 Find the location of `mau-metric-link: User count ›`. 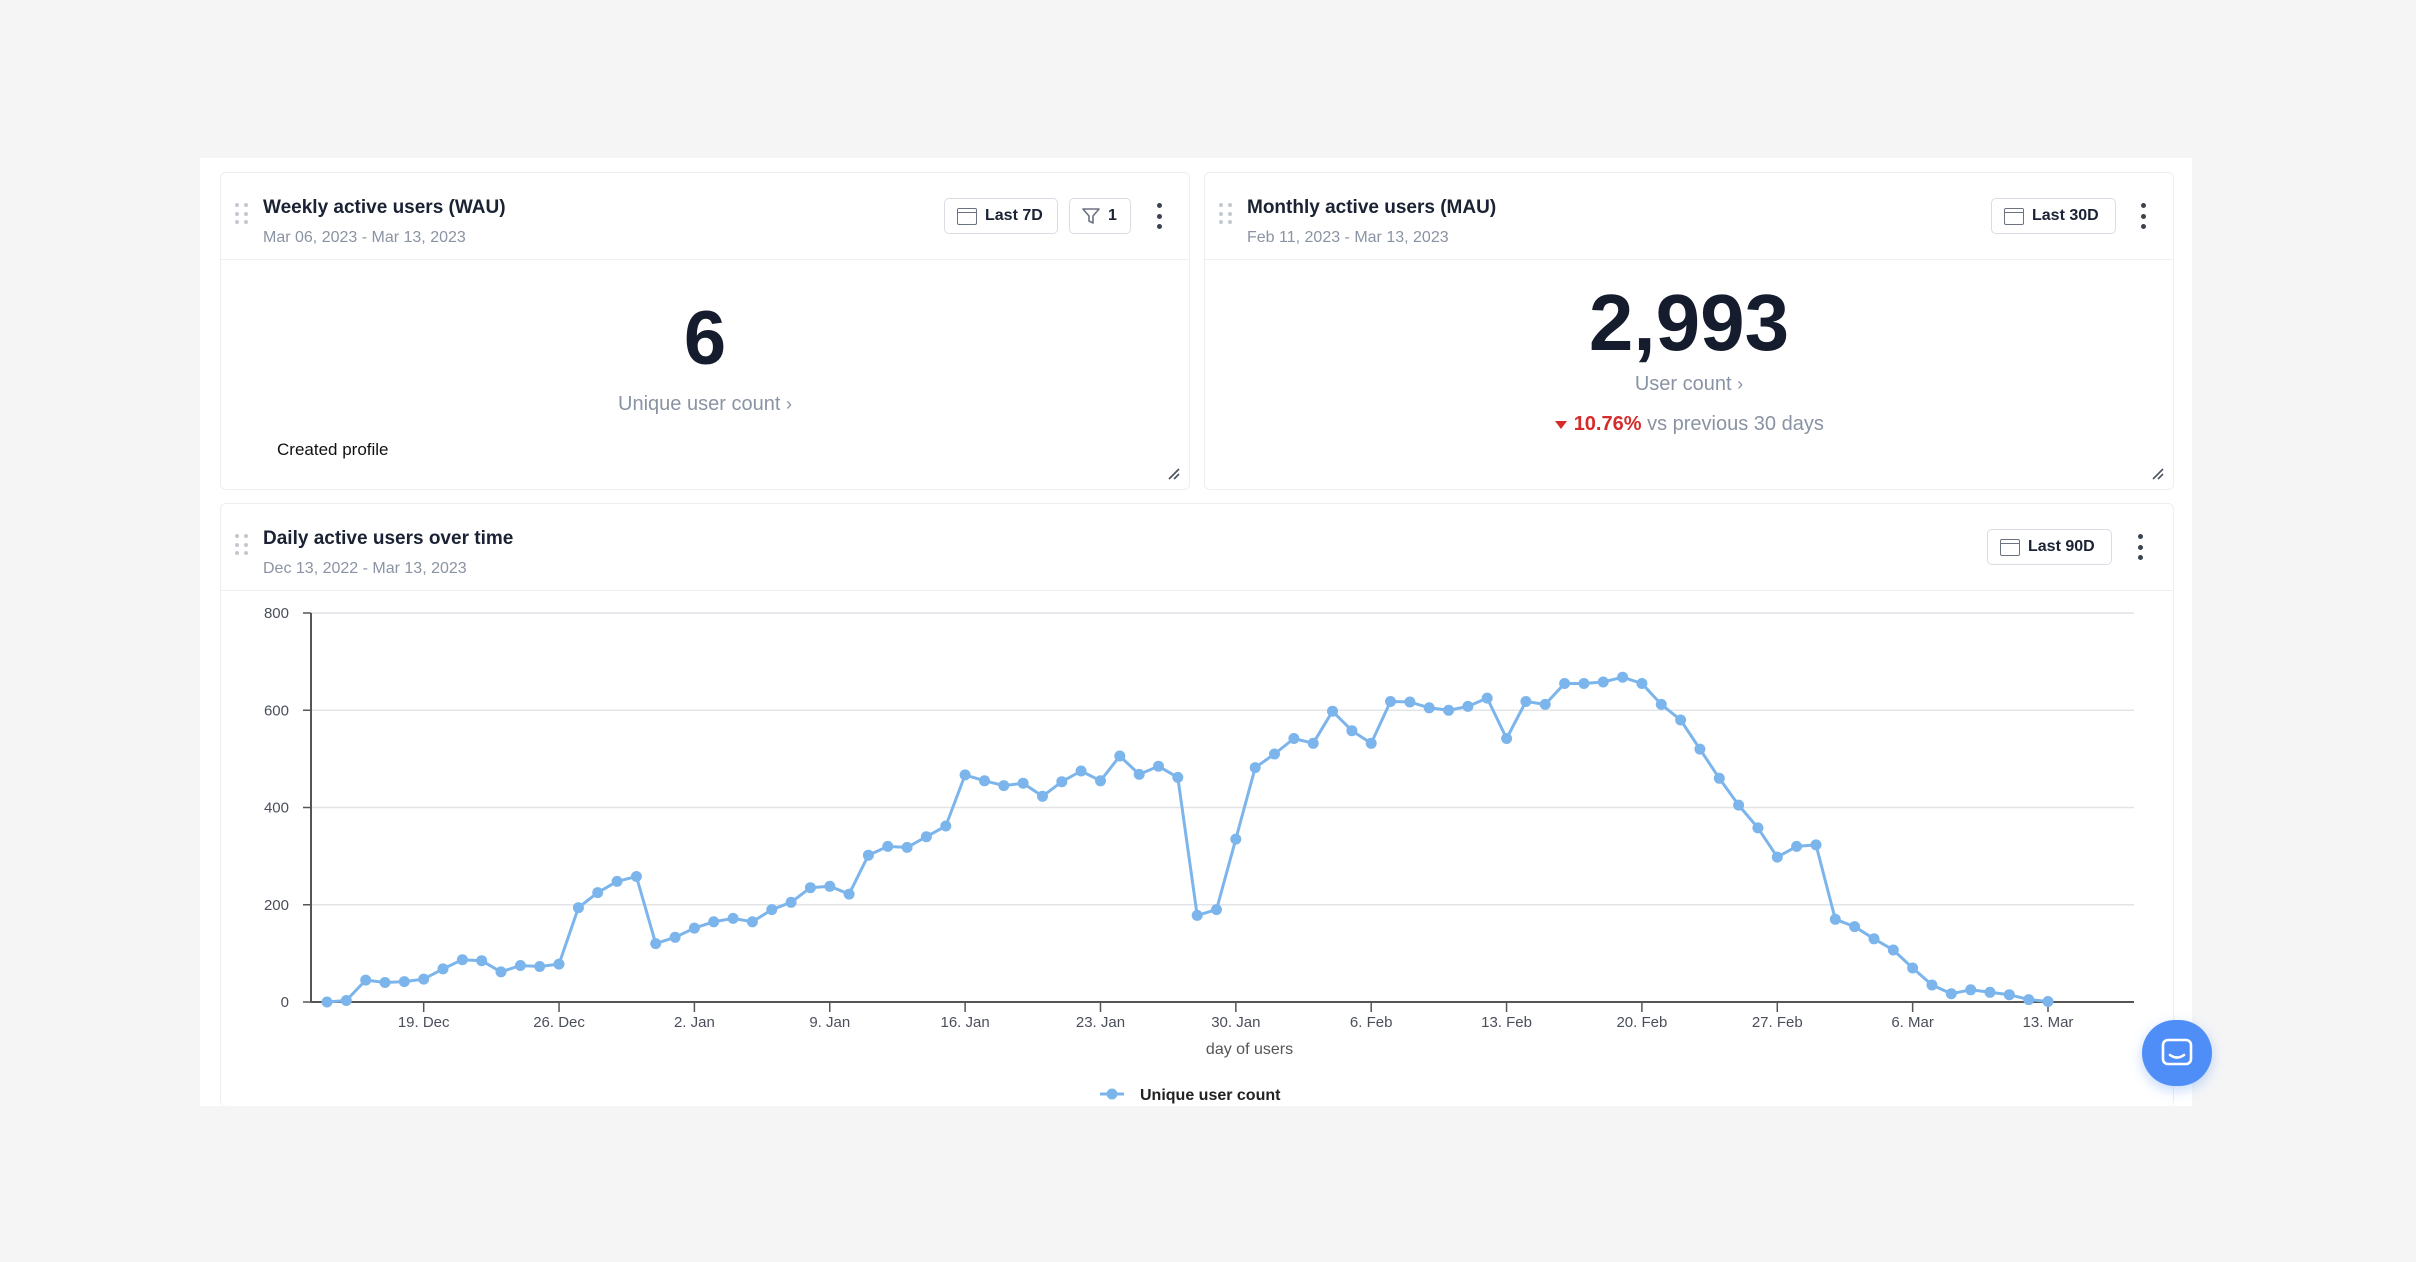

mau-metric-link: User count › is located at coordinates (1689, 384).